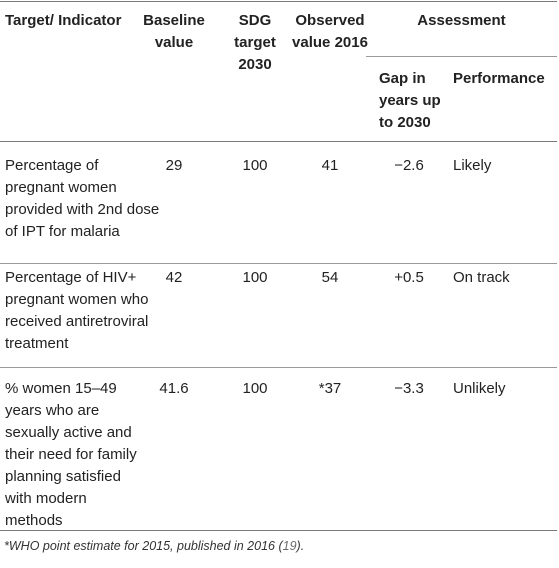 This screenshot has width=559, height=568. What do you see at coordinates (289, 546) in the screenshot?
I see `footnote-reference-link: 19` at bounding box center [289, 546].